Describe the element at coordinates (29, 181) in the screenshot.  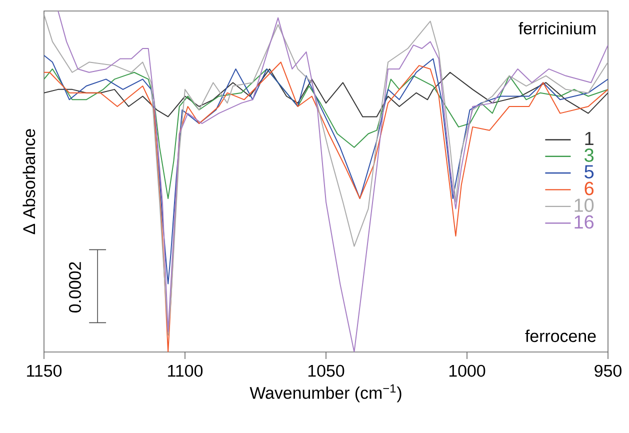
I see `y-axis-title: Δ Absorbance` at that location.